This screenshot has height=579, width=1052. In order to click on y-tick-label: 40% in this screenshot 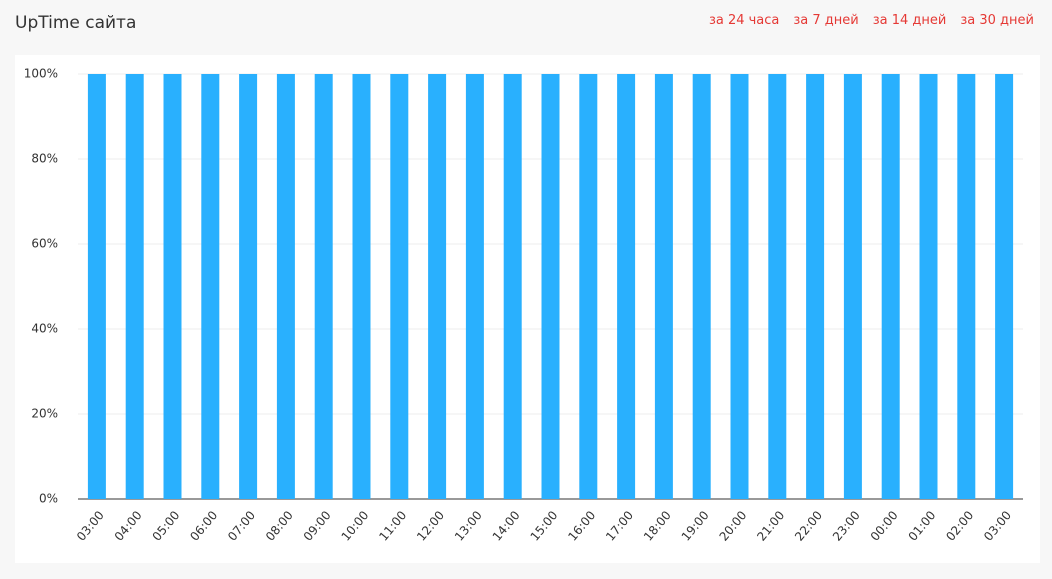, I will do `click(44, 329)`.